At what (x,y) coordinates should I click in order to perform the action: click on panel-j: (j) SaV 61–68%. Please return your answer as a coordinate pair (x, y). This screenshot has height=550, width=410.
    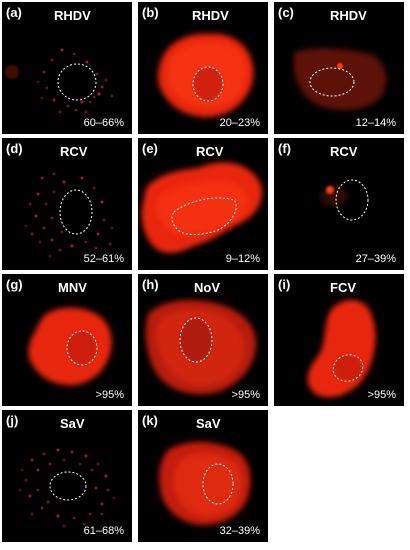
    Looking at the image, I should click on (67, 476).